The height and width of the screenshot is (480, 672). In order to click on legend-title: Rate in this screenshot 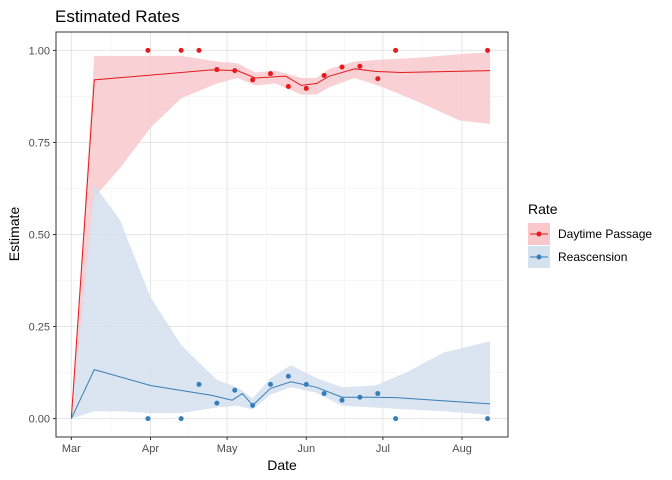, I will do `click(543, 209)`.